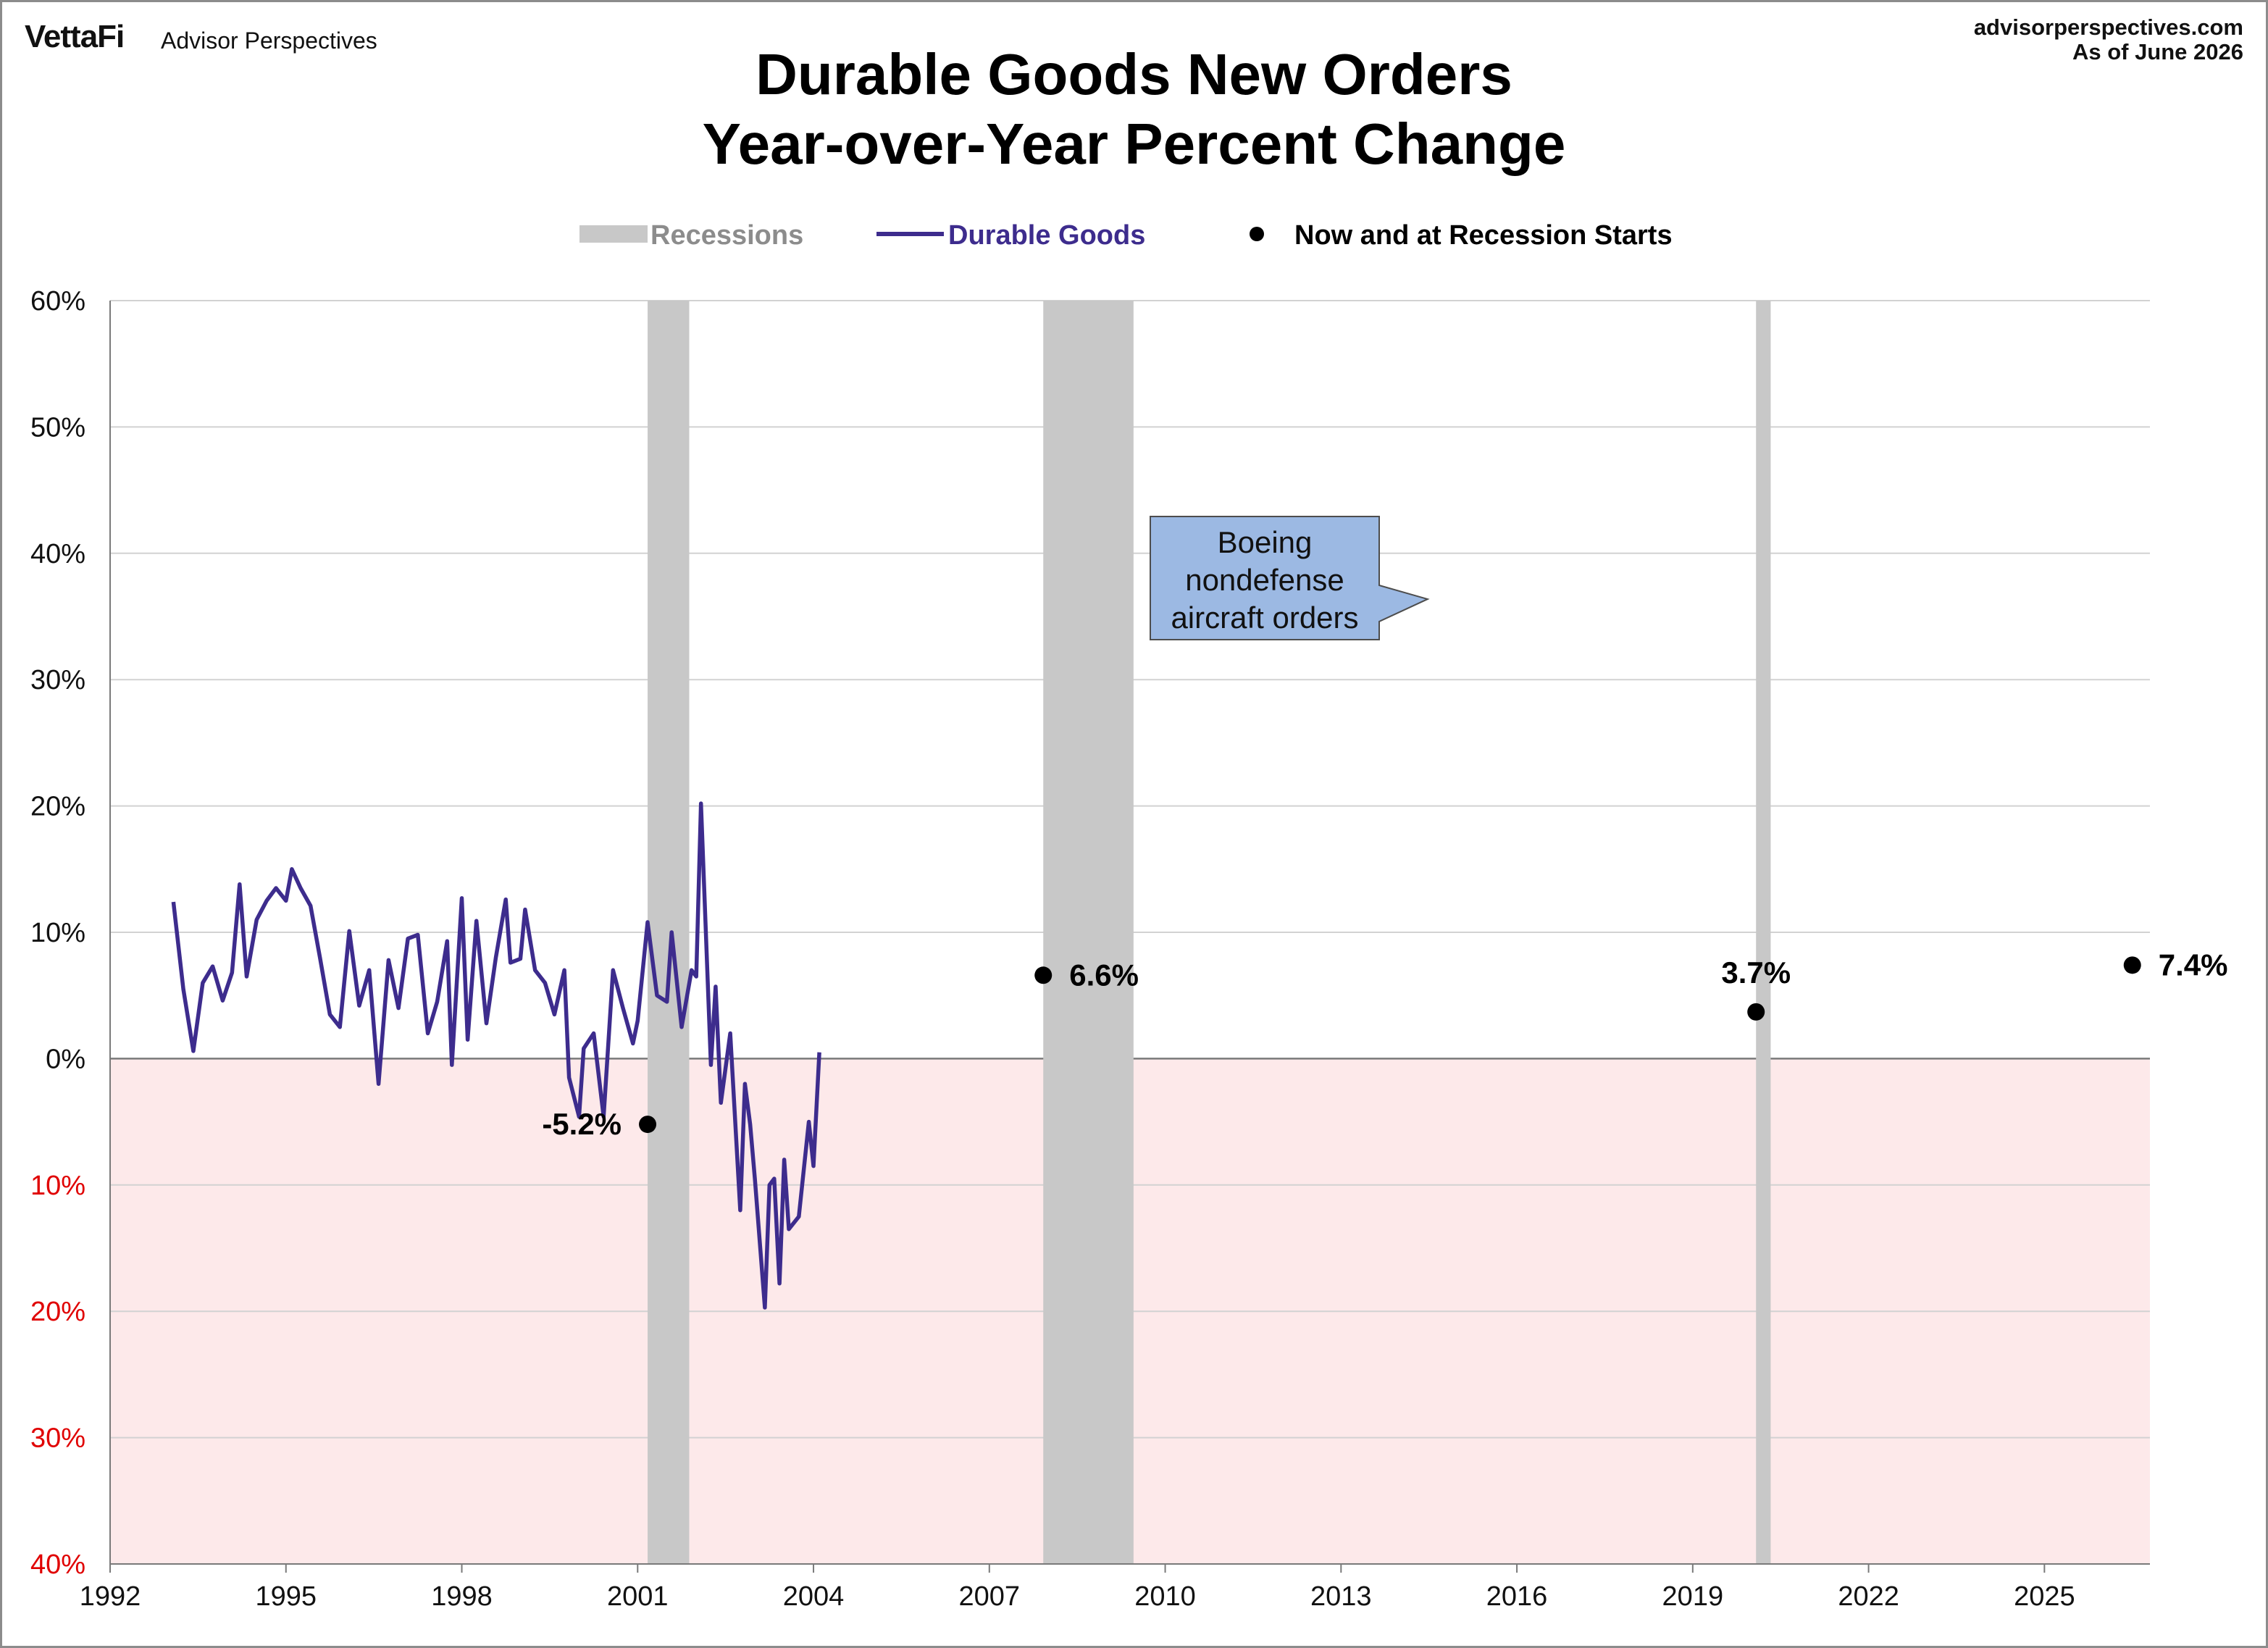  Describe the element at coordinates (75, 36) in the screenshot. I see `vettafi-logo: VettaFi` at that location.